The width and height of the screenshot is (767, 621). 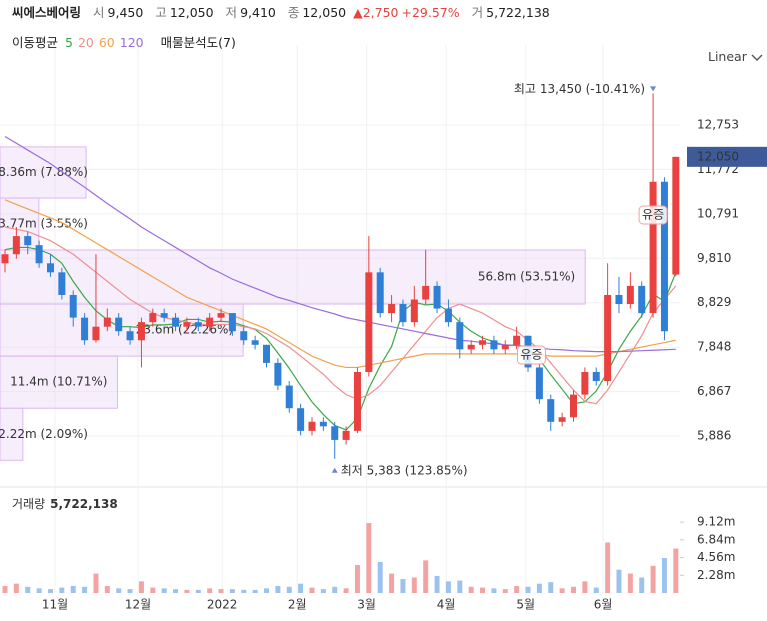 I want to click on y-tick-label: 8,829, so click(x=714, y=302).